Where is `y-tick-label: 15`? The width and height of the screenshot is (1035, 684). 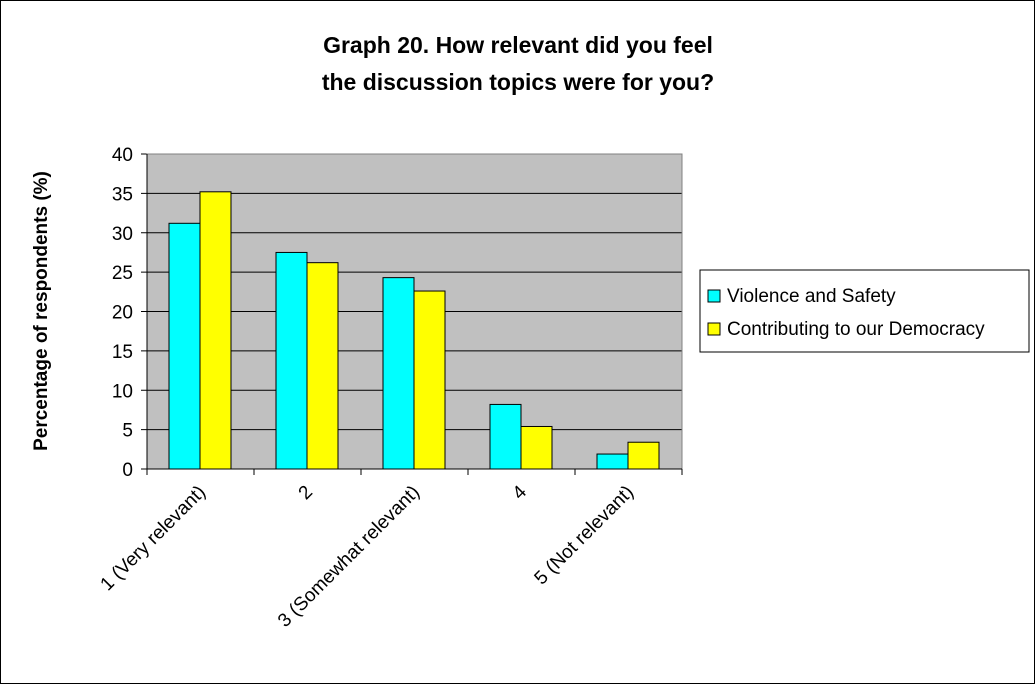
y-tick-label: 15 is located at coordinates (122, 352).